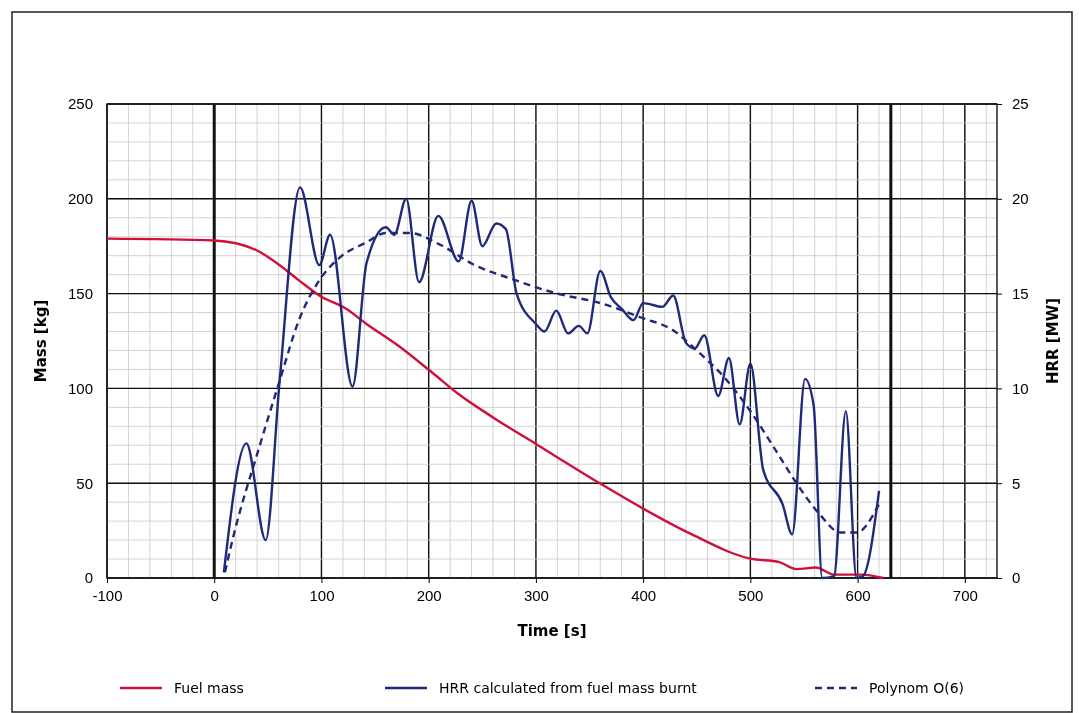 This screenshot has width=1079, height=713. Describe the element at coordinates (644, 595) in the screenshot. I see `x-tick-label: 400` at that location.